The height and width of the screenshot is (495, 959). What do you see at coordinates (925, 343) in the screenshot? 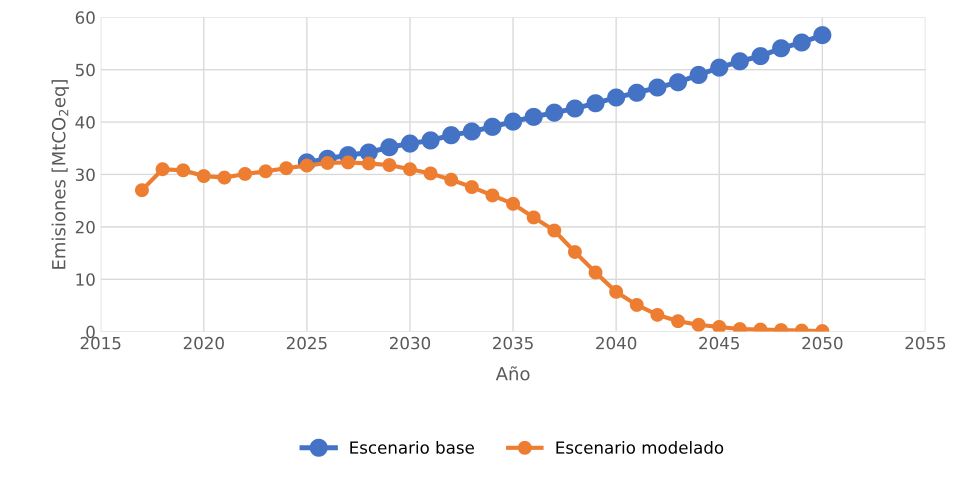
I see `x-tick-label: 2055` at bounding box center [925, 343].